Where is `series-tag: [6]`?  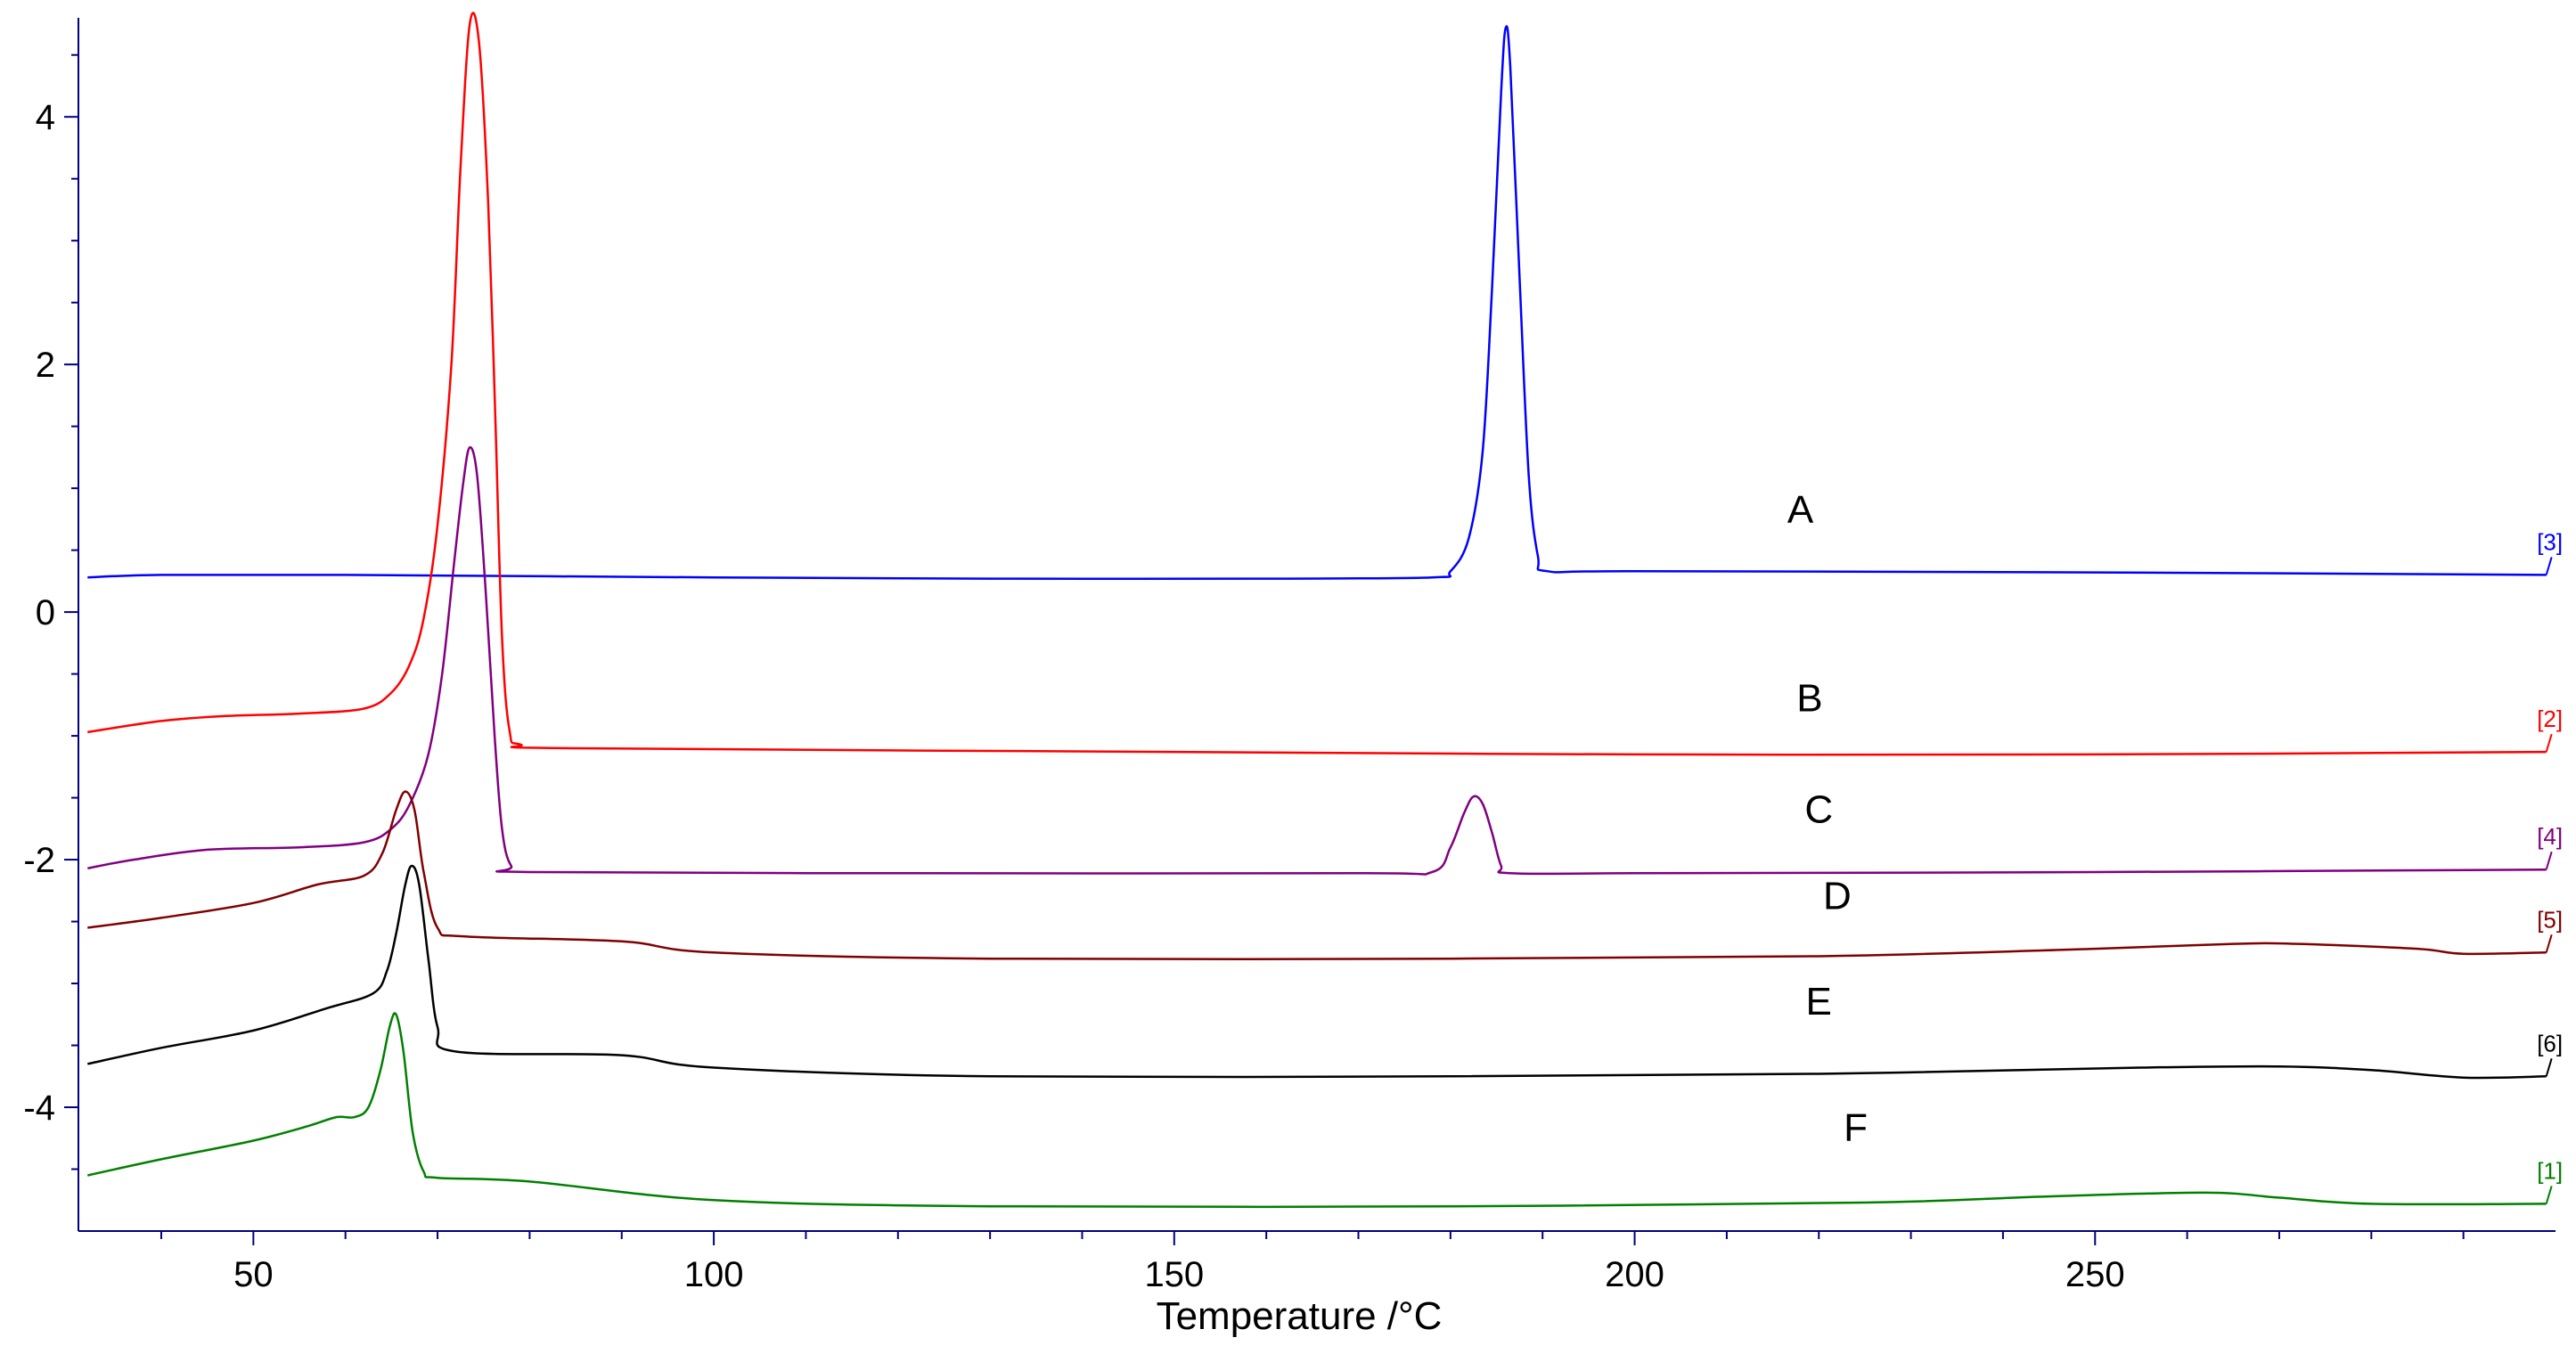 series-tag: [6] is located at coordinates (2550, 1043).